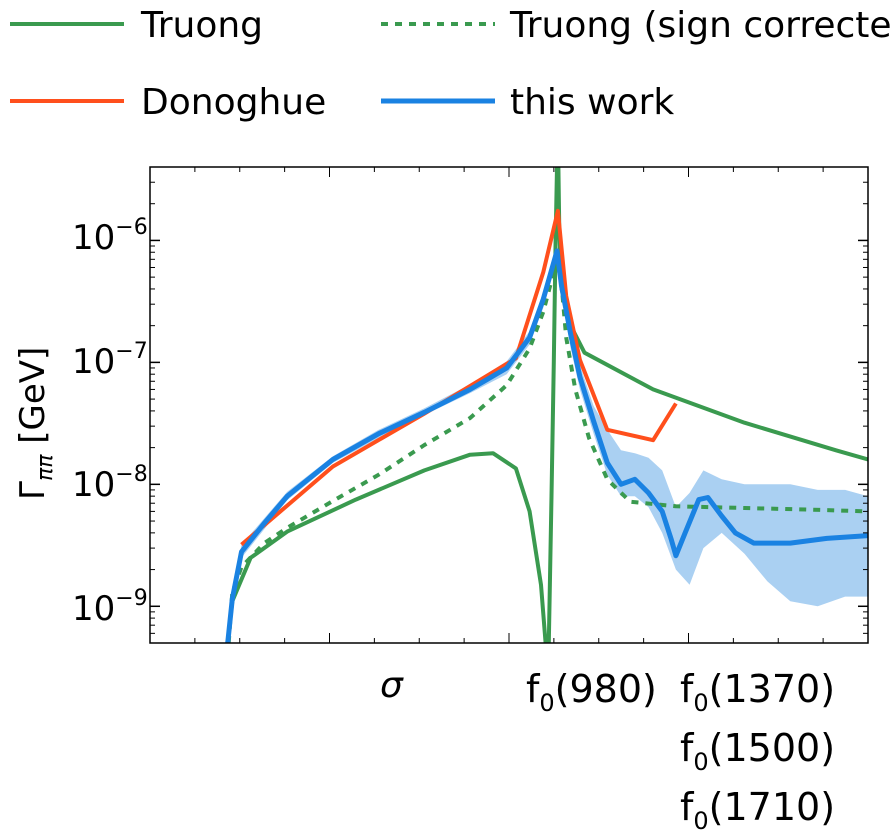 The width and height of the screenshot is (890, 834). Describe the element at coordinates (110, 483) in the screenshot. I see `y-tick-label-1e-8: 10⁻⁸` at that location.